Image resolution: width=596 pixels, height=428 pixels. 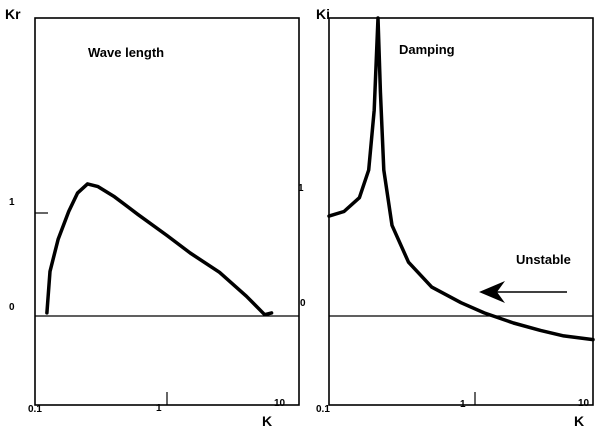 What do you see at coordinates (159, 408) in the screenshot?
I see `left-xtick-label-1: 1` at bounding box center [159, 408].